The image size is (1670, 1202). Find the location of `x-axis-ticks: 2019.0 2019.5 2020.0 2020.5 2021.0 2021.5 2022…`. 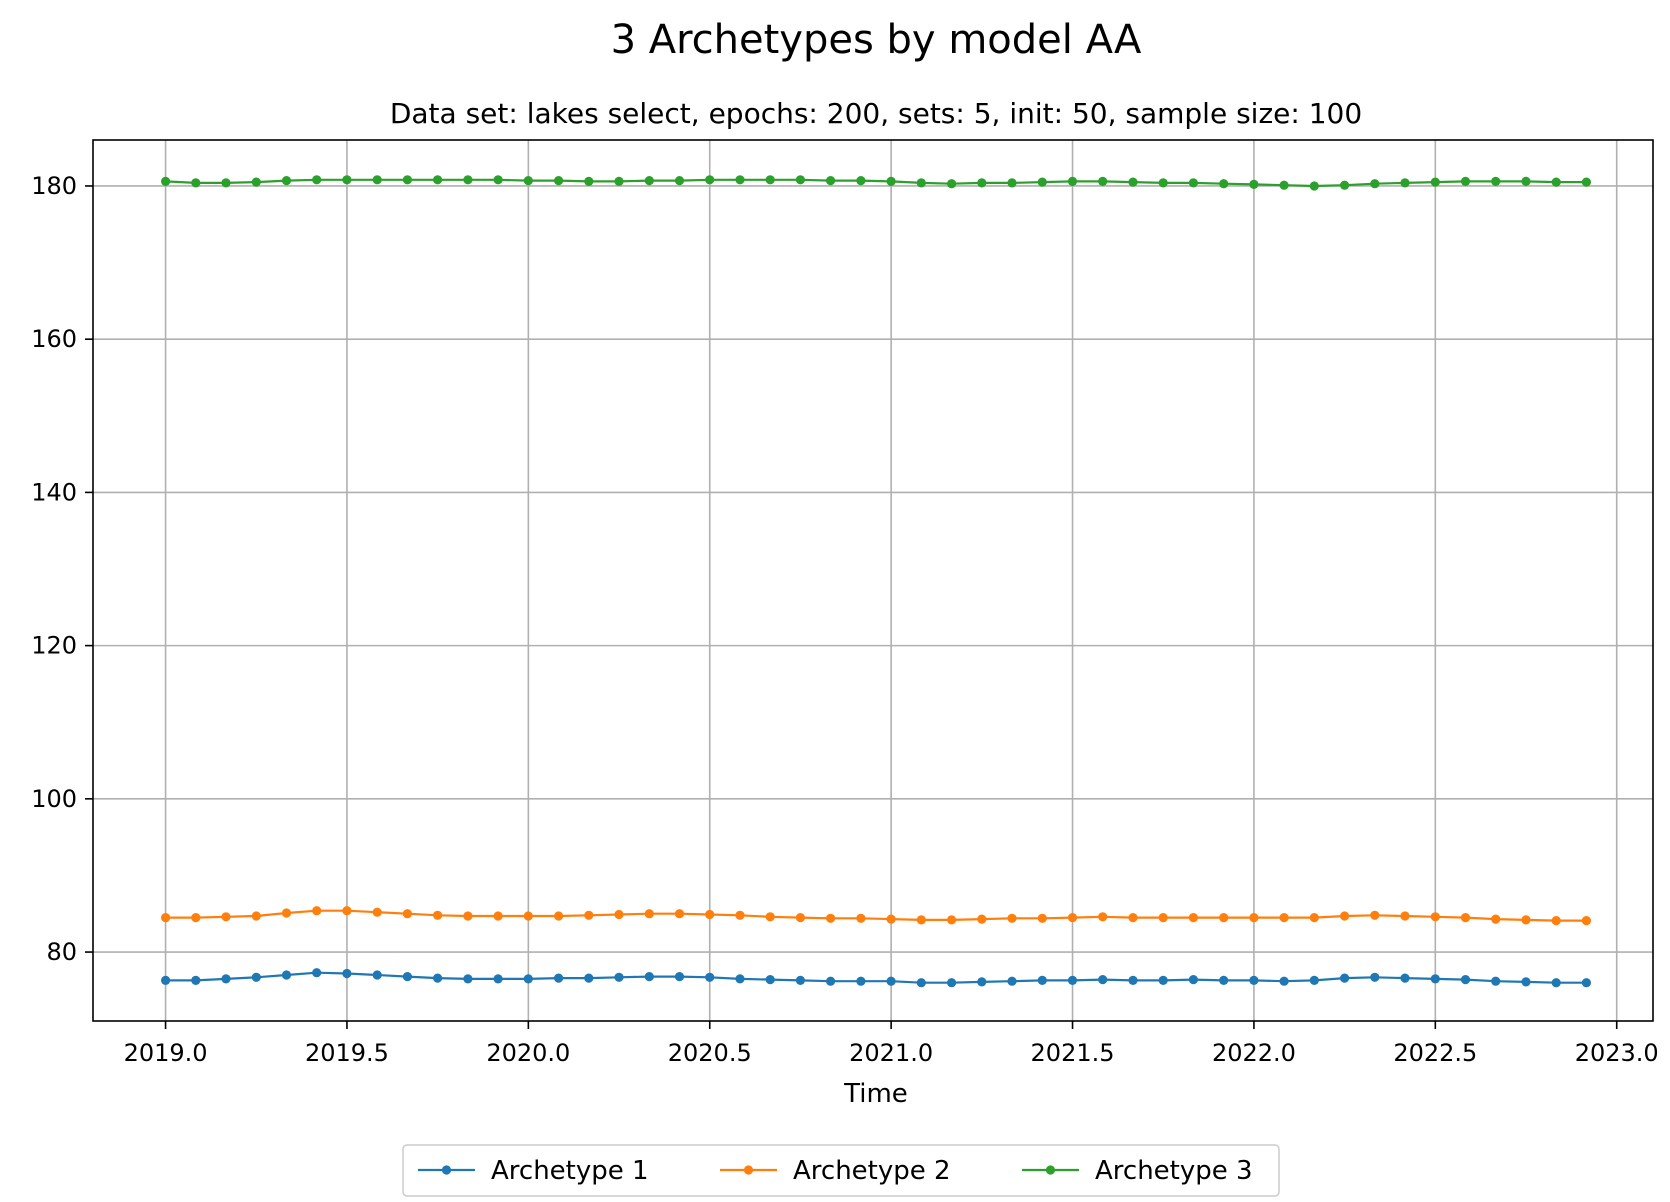

x-axis-ticks: 2019.0 2019.5 2020.0 2020.5 2021.0 2021.5 2022… is located at coordinates (891, 1044).